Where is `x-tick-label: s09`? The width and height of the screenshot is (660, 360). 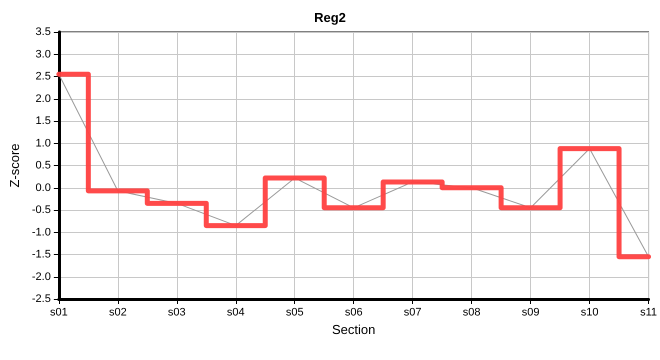
x-tick-label: s09 is located at coordinates (531, 312).